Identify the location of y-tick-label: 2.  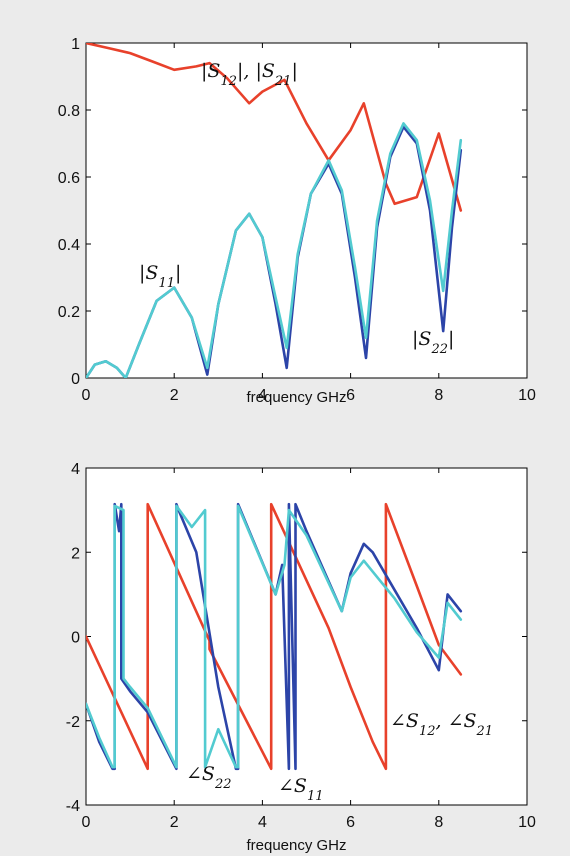
(75, 553).